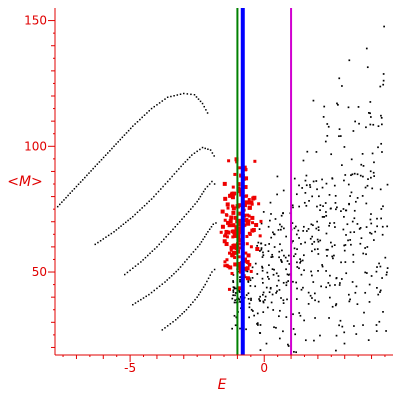  I want to click on x-axis-title: E, so click(222, 385).